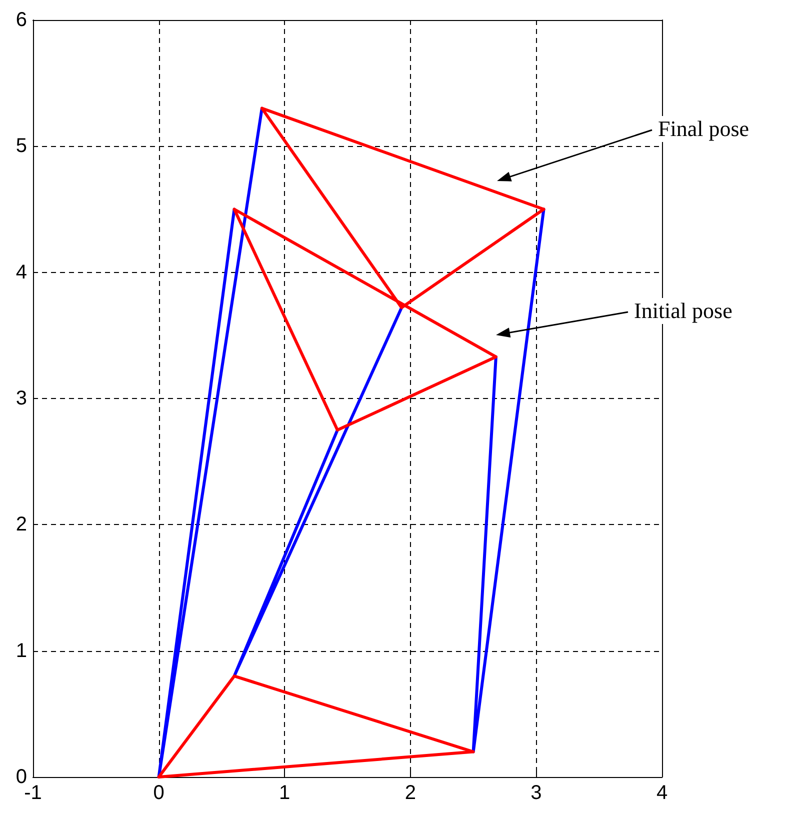 This screenshot has width=792, height=813. What do you see at coordinates (683, 311) in the screenshot?
I see `annotation: Initial pose` at bounding box center [683, 311].